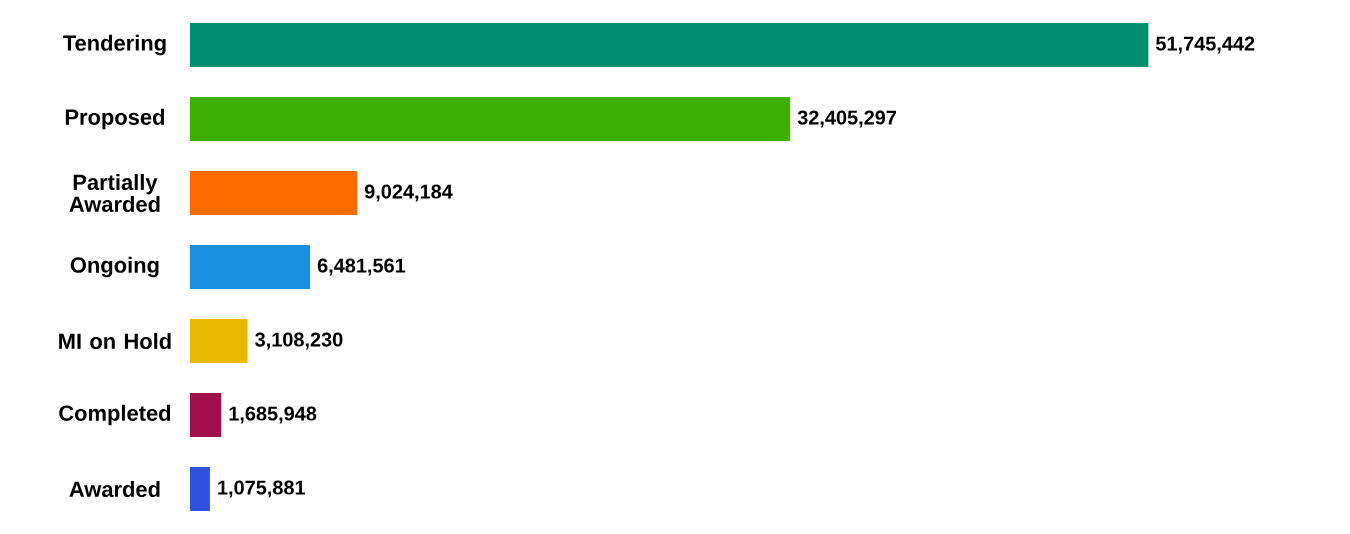 Image resolution: width=1350 pixels, height=534 pixels. What do you see at coordinates (115, 415) in the screenshot?
I see `y-tick-label: Completed` at bounding box center [115, 415].